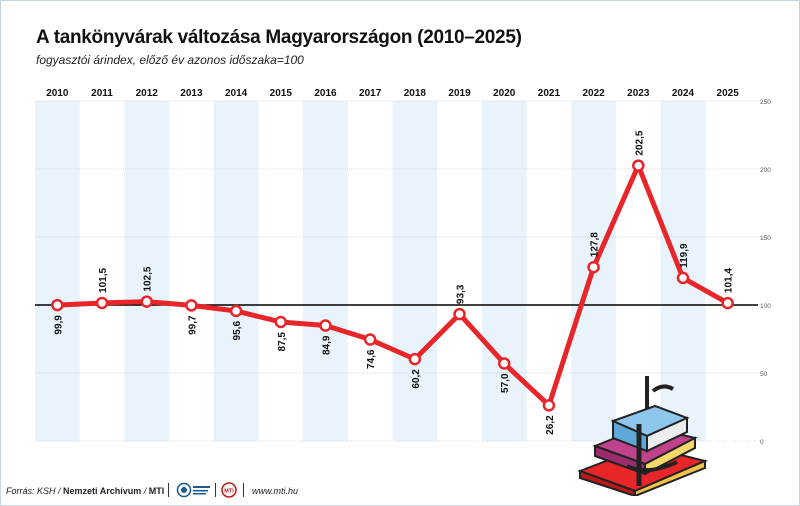 Image resolution: width=800 pixels, height=506 pixels. I want to click on source-footer: Forrás: KSH / Nemzeti Archívum / MTI, so click(85, 491).